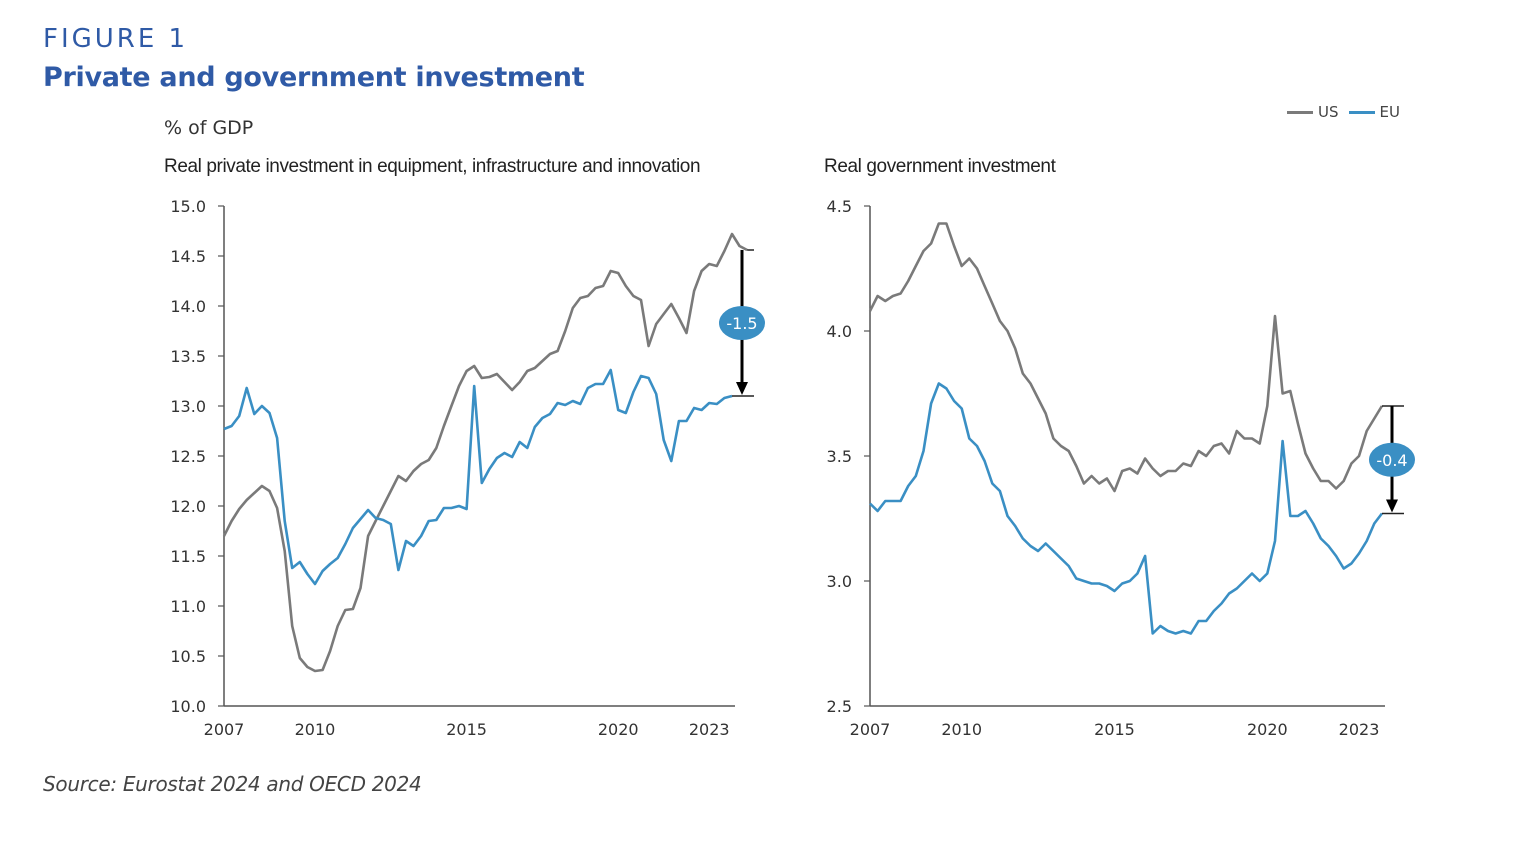 The image size is (1524, 846). What do you see at coordinates (1126, 508) in the screenshot?
I see `right-series-eu` at bounding box center [1126, 508].